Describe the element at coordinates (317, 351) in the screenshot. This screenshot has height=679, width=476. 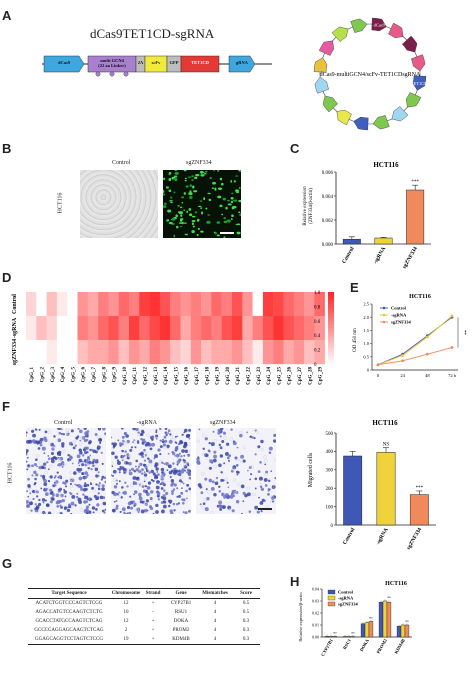
I see `colorbar-tick: 0.2` at that location.